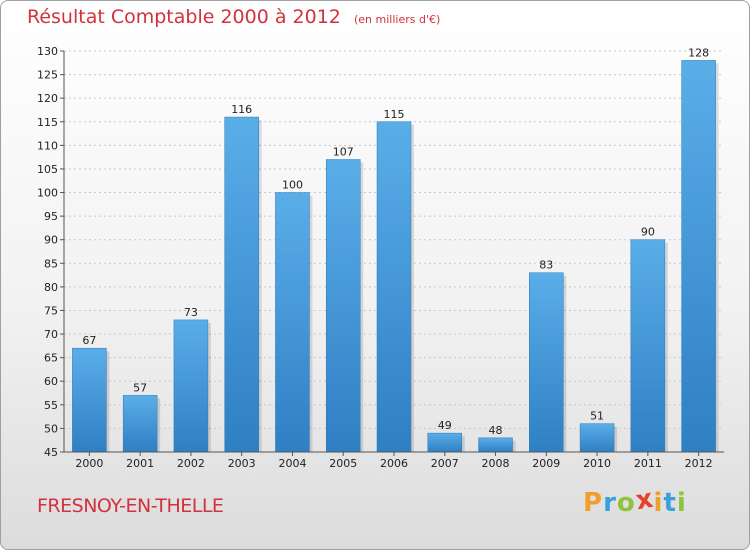  What do you see at coordinates (597, 438) in the screenshot?
I see `bar-2010` at bounding box center [597, 438].